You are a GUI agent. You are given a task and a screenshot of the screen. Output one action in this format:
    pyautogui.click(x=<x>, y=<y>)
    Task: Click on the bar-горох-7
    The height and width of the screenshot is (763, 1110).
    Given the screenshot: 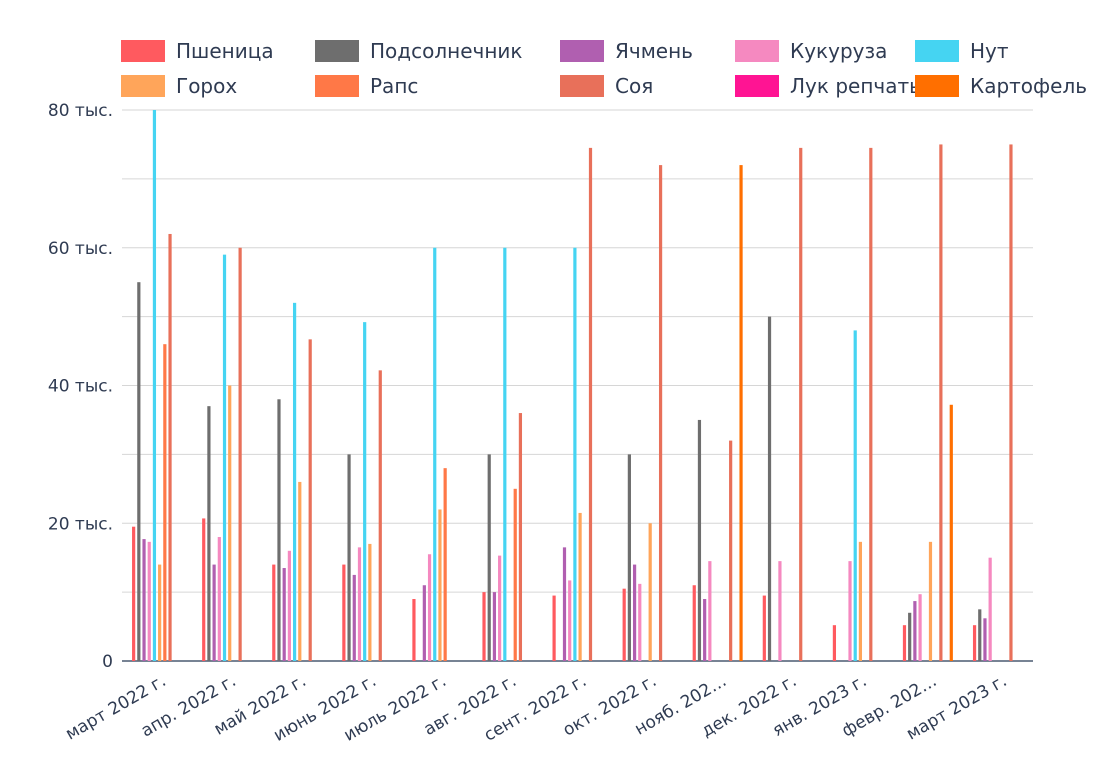 What is the action you would take?
    pyautogui.click(x=650, y=592)
    